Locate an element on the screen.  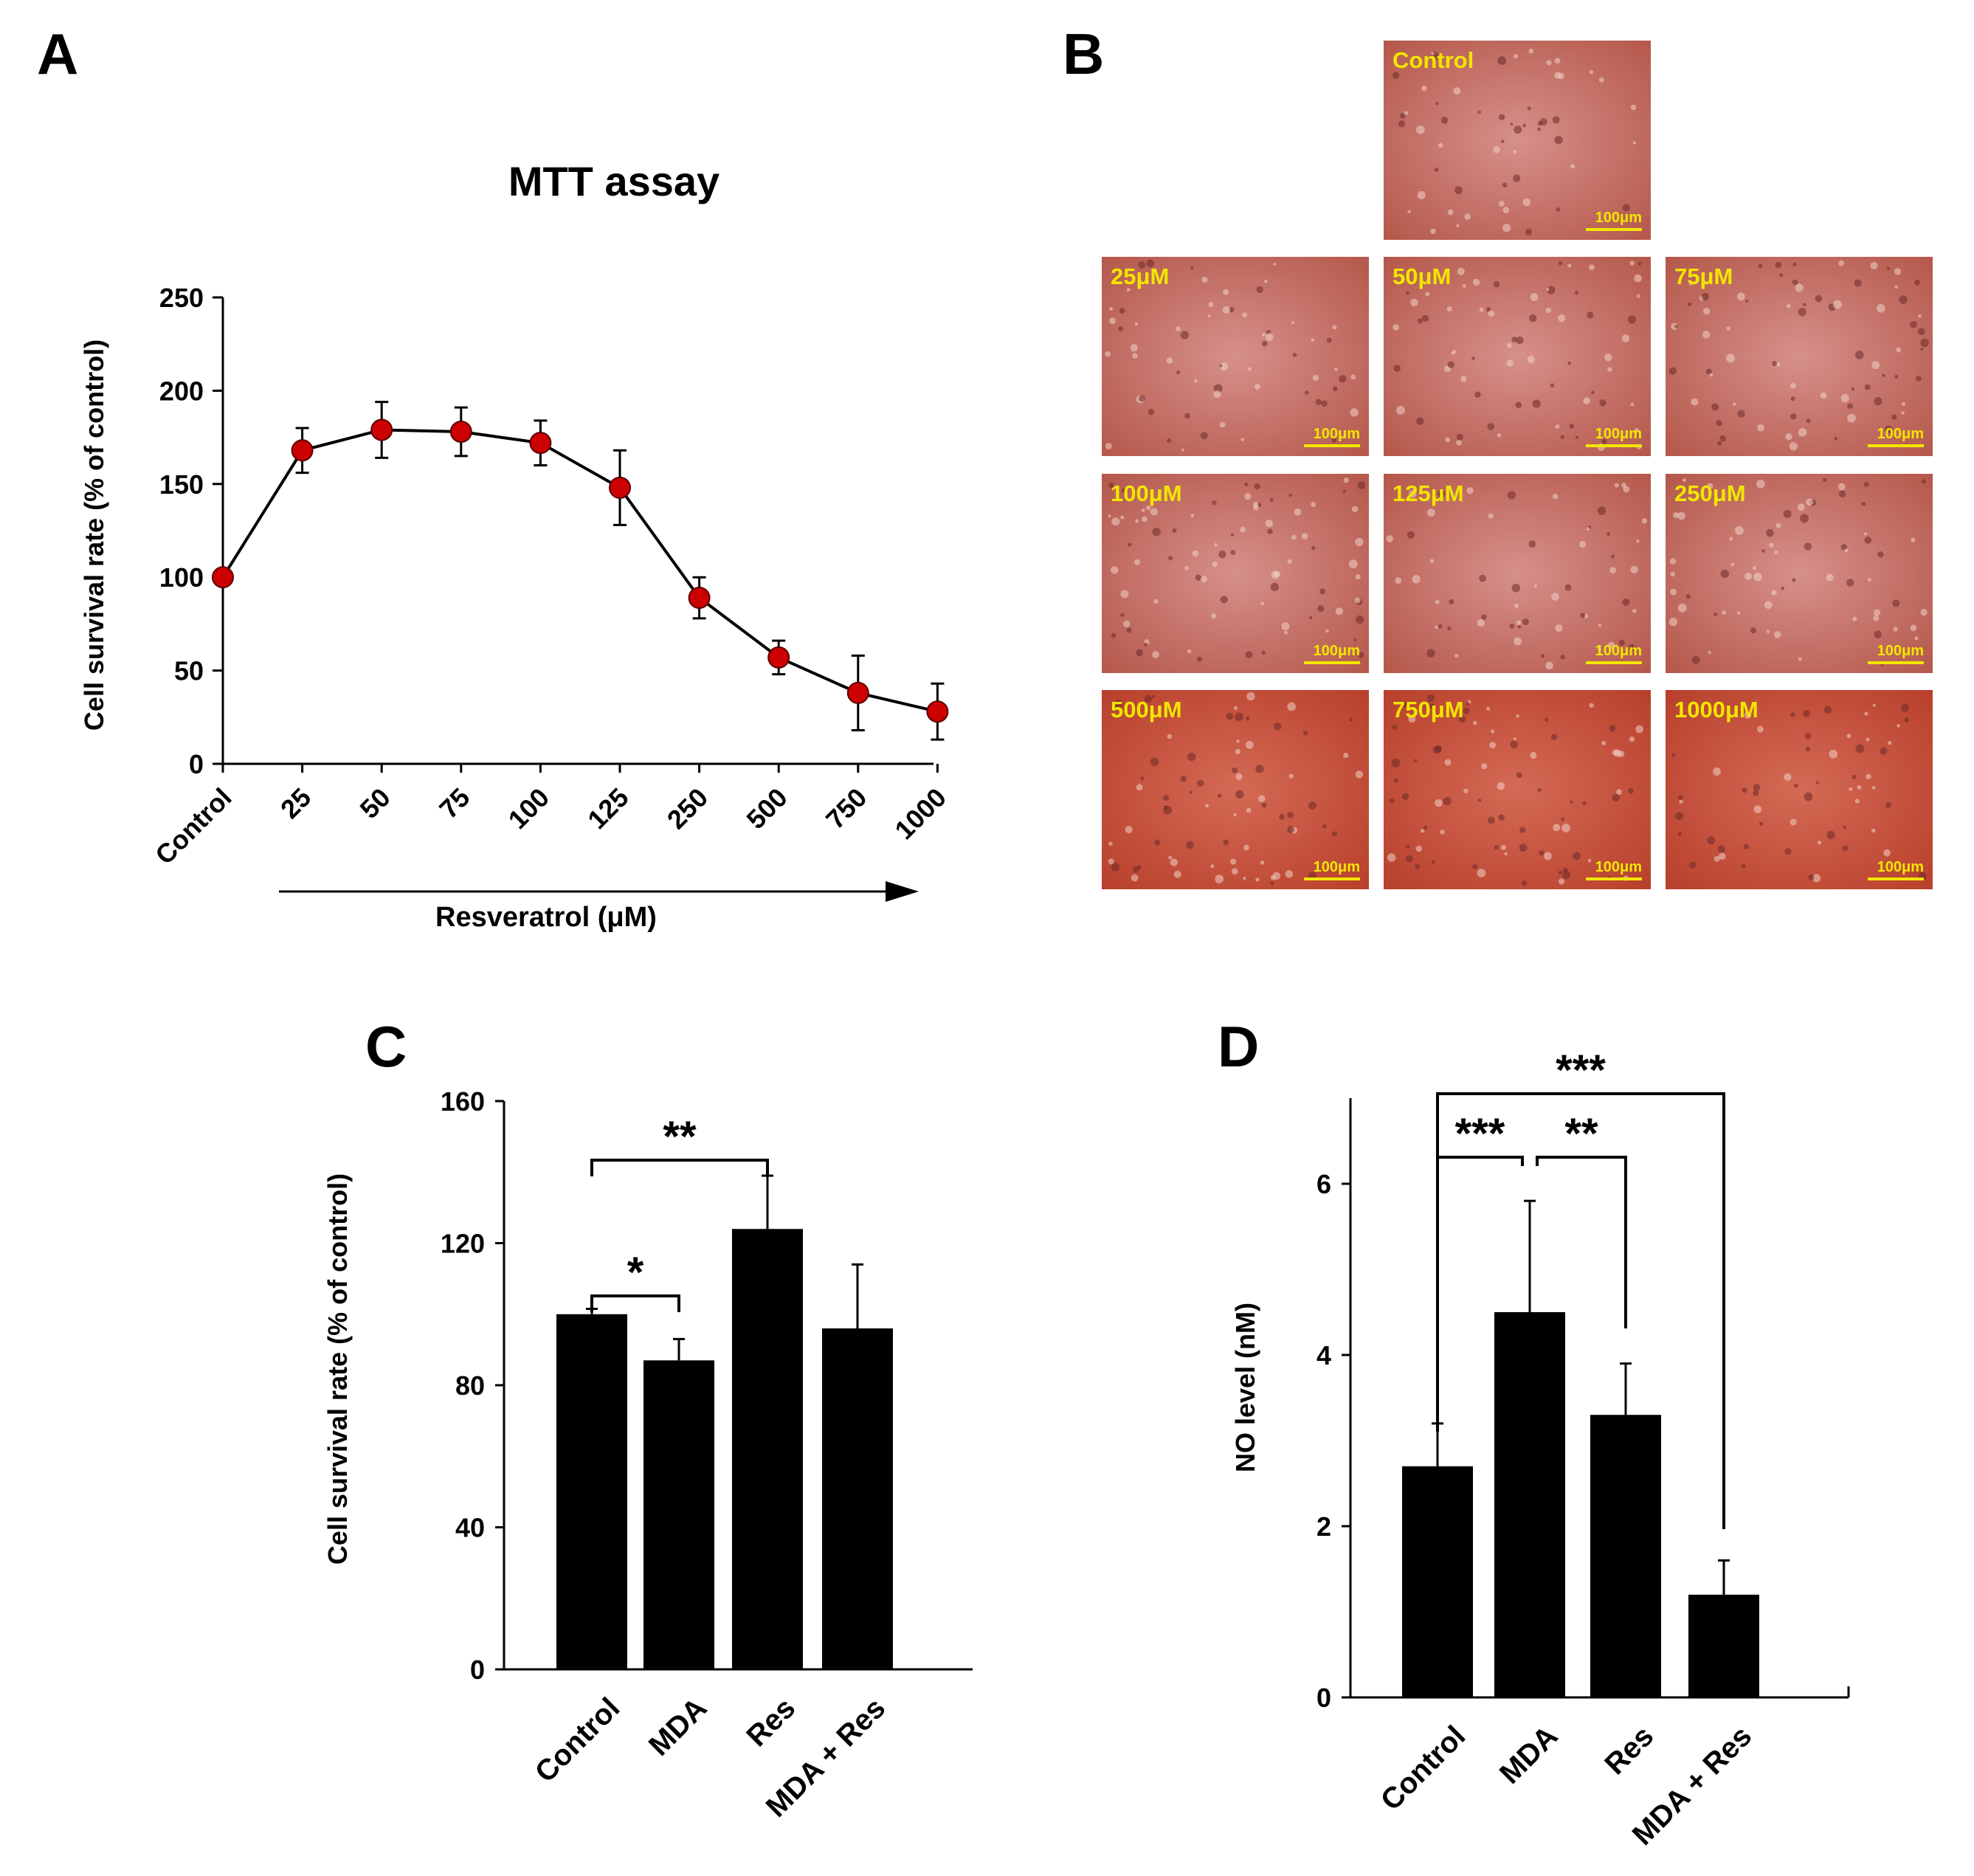
chart-a-xtick-label: 75 is located at coordinates (454, 803).